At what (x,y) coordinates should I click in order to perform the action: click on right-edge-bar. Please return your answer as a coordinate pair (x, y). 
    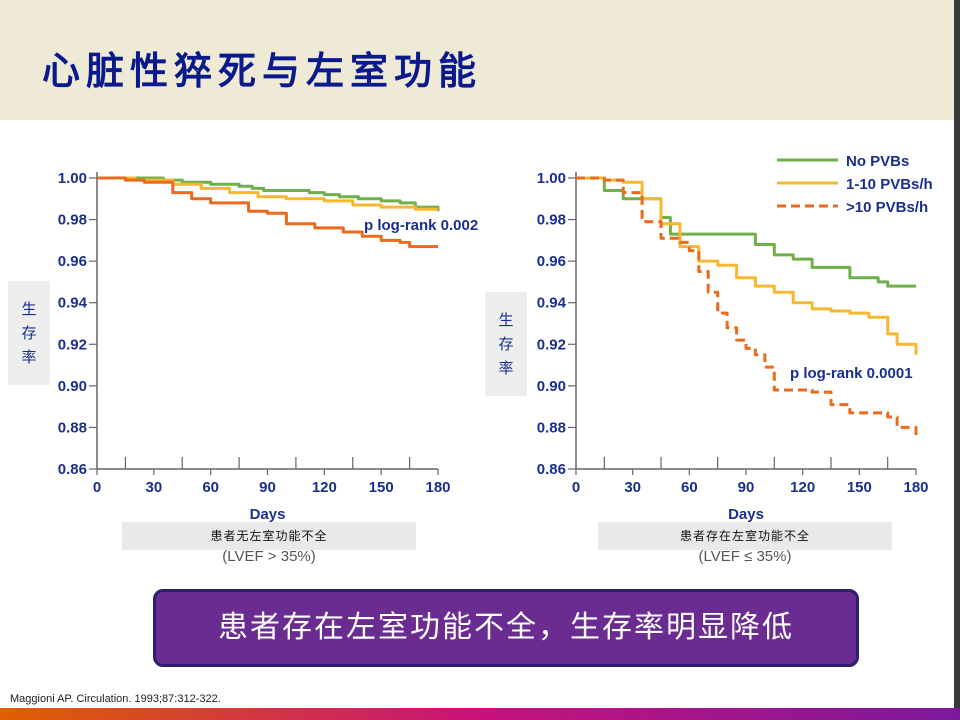
    Looking at the image, I should click on (957, 360).